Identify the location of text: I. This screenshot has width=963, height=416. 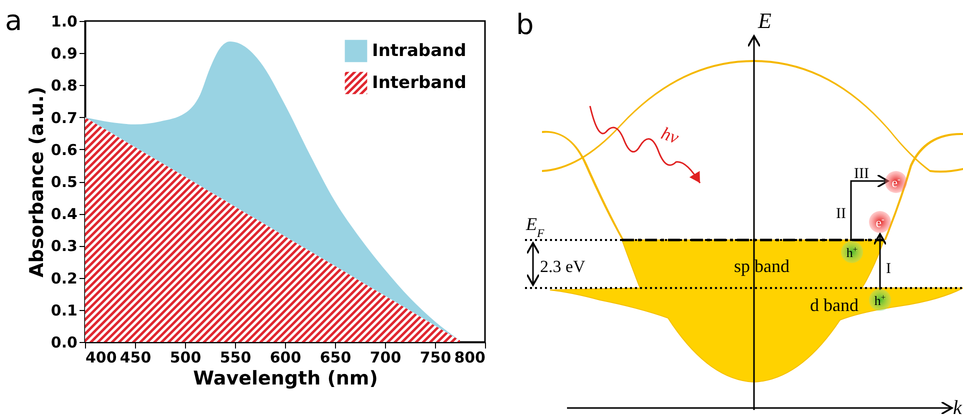
(888, 269).